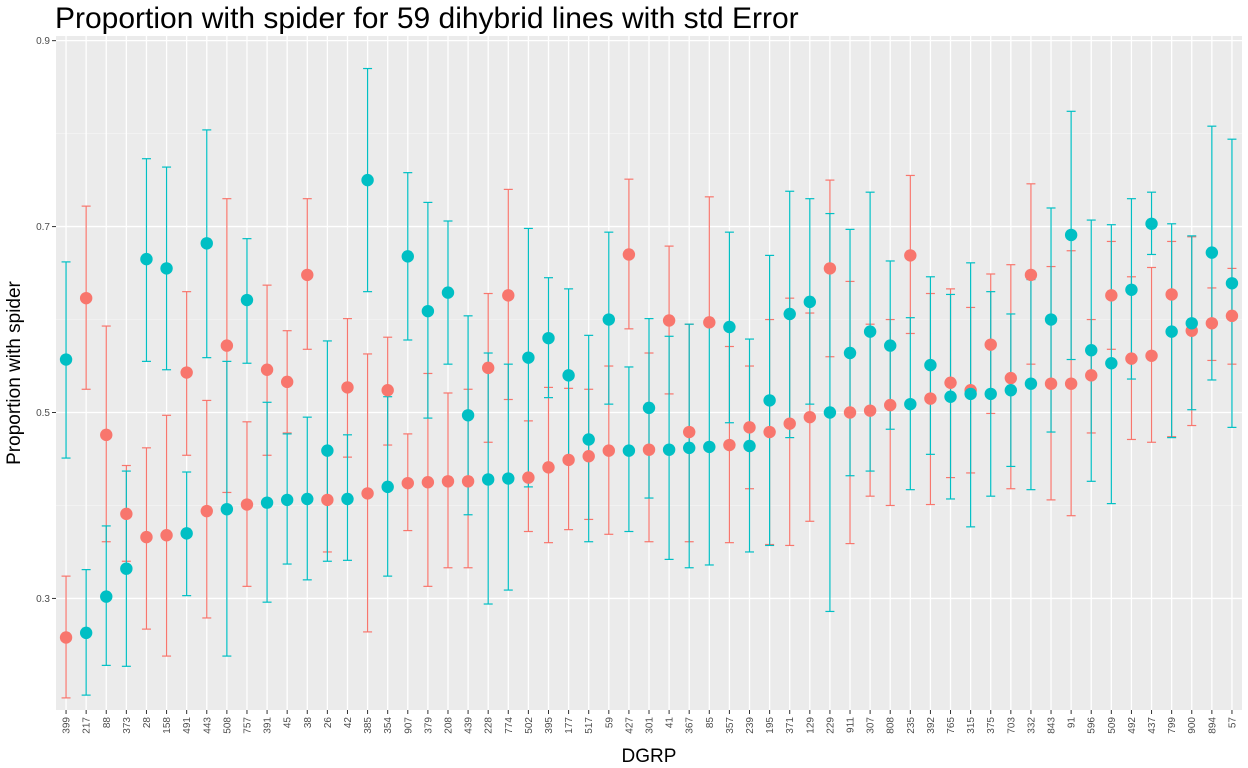  I want to click on x-tick-label: 391, so click(268, 725).